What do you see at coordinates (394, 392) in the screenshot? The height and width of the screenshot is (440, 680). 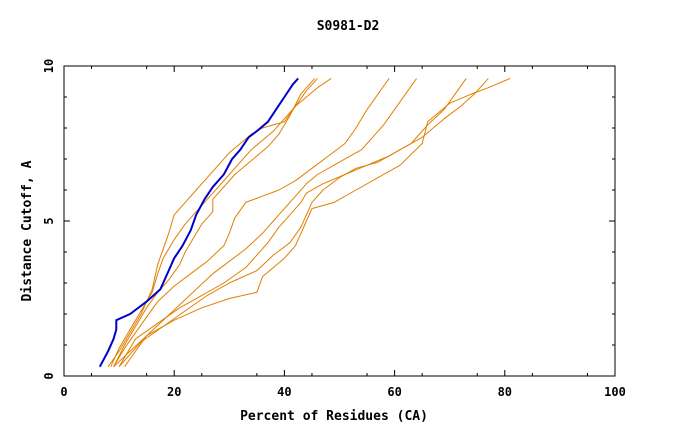 I see `x-tick-label: 60` at bounding box center [394, 392].